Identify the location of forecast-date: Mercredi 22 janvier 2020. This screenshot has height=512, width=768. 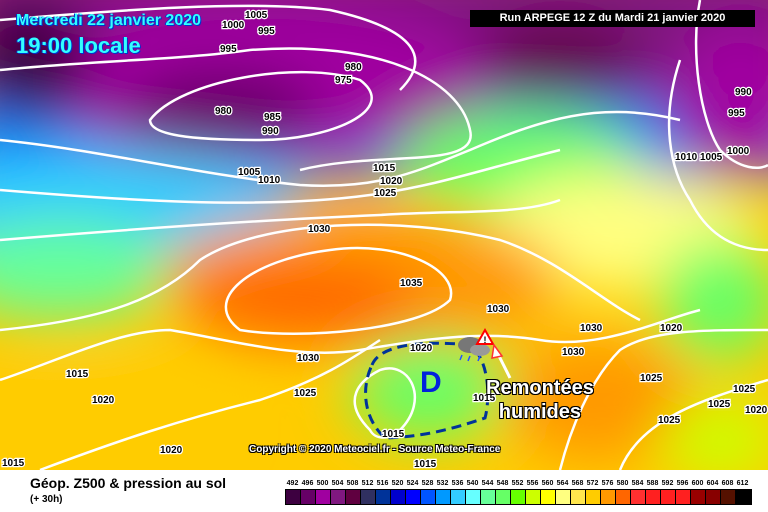
(109, 20).